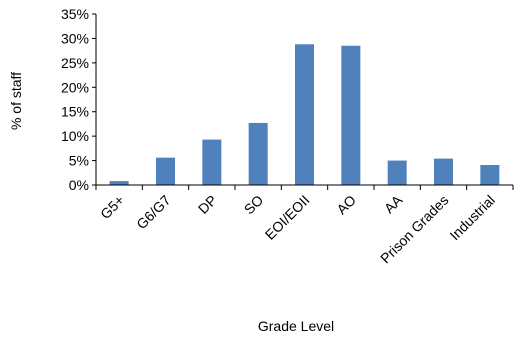 The height and width of the screenshot is (342, 523). I want to click on x-tick-label: AO, so click(346, 205).